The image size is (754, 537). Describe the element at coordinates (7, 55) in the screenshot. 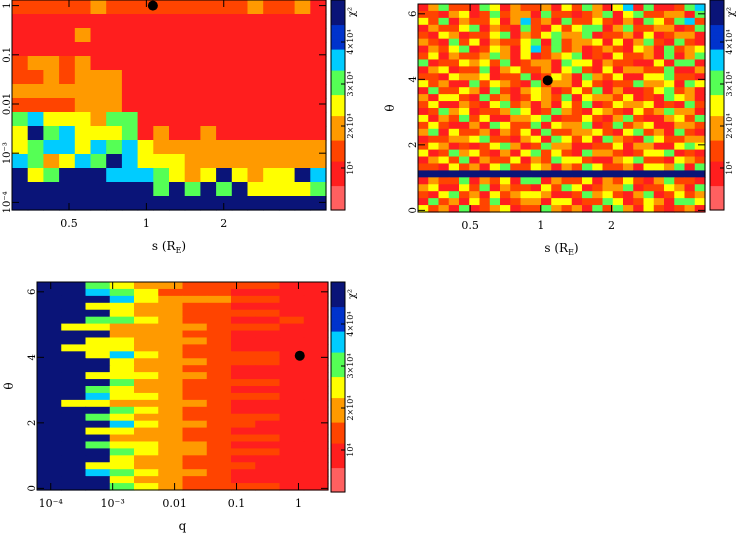

I see `y-tick-label: 0.1` at that location.